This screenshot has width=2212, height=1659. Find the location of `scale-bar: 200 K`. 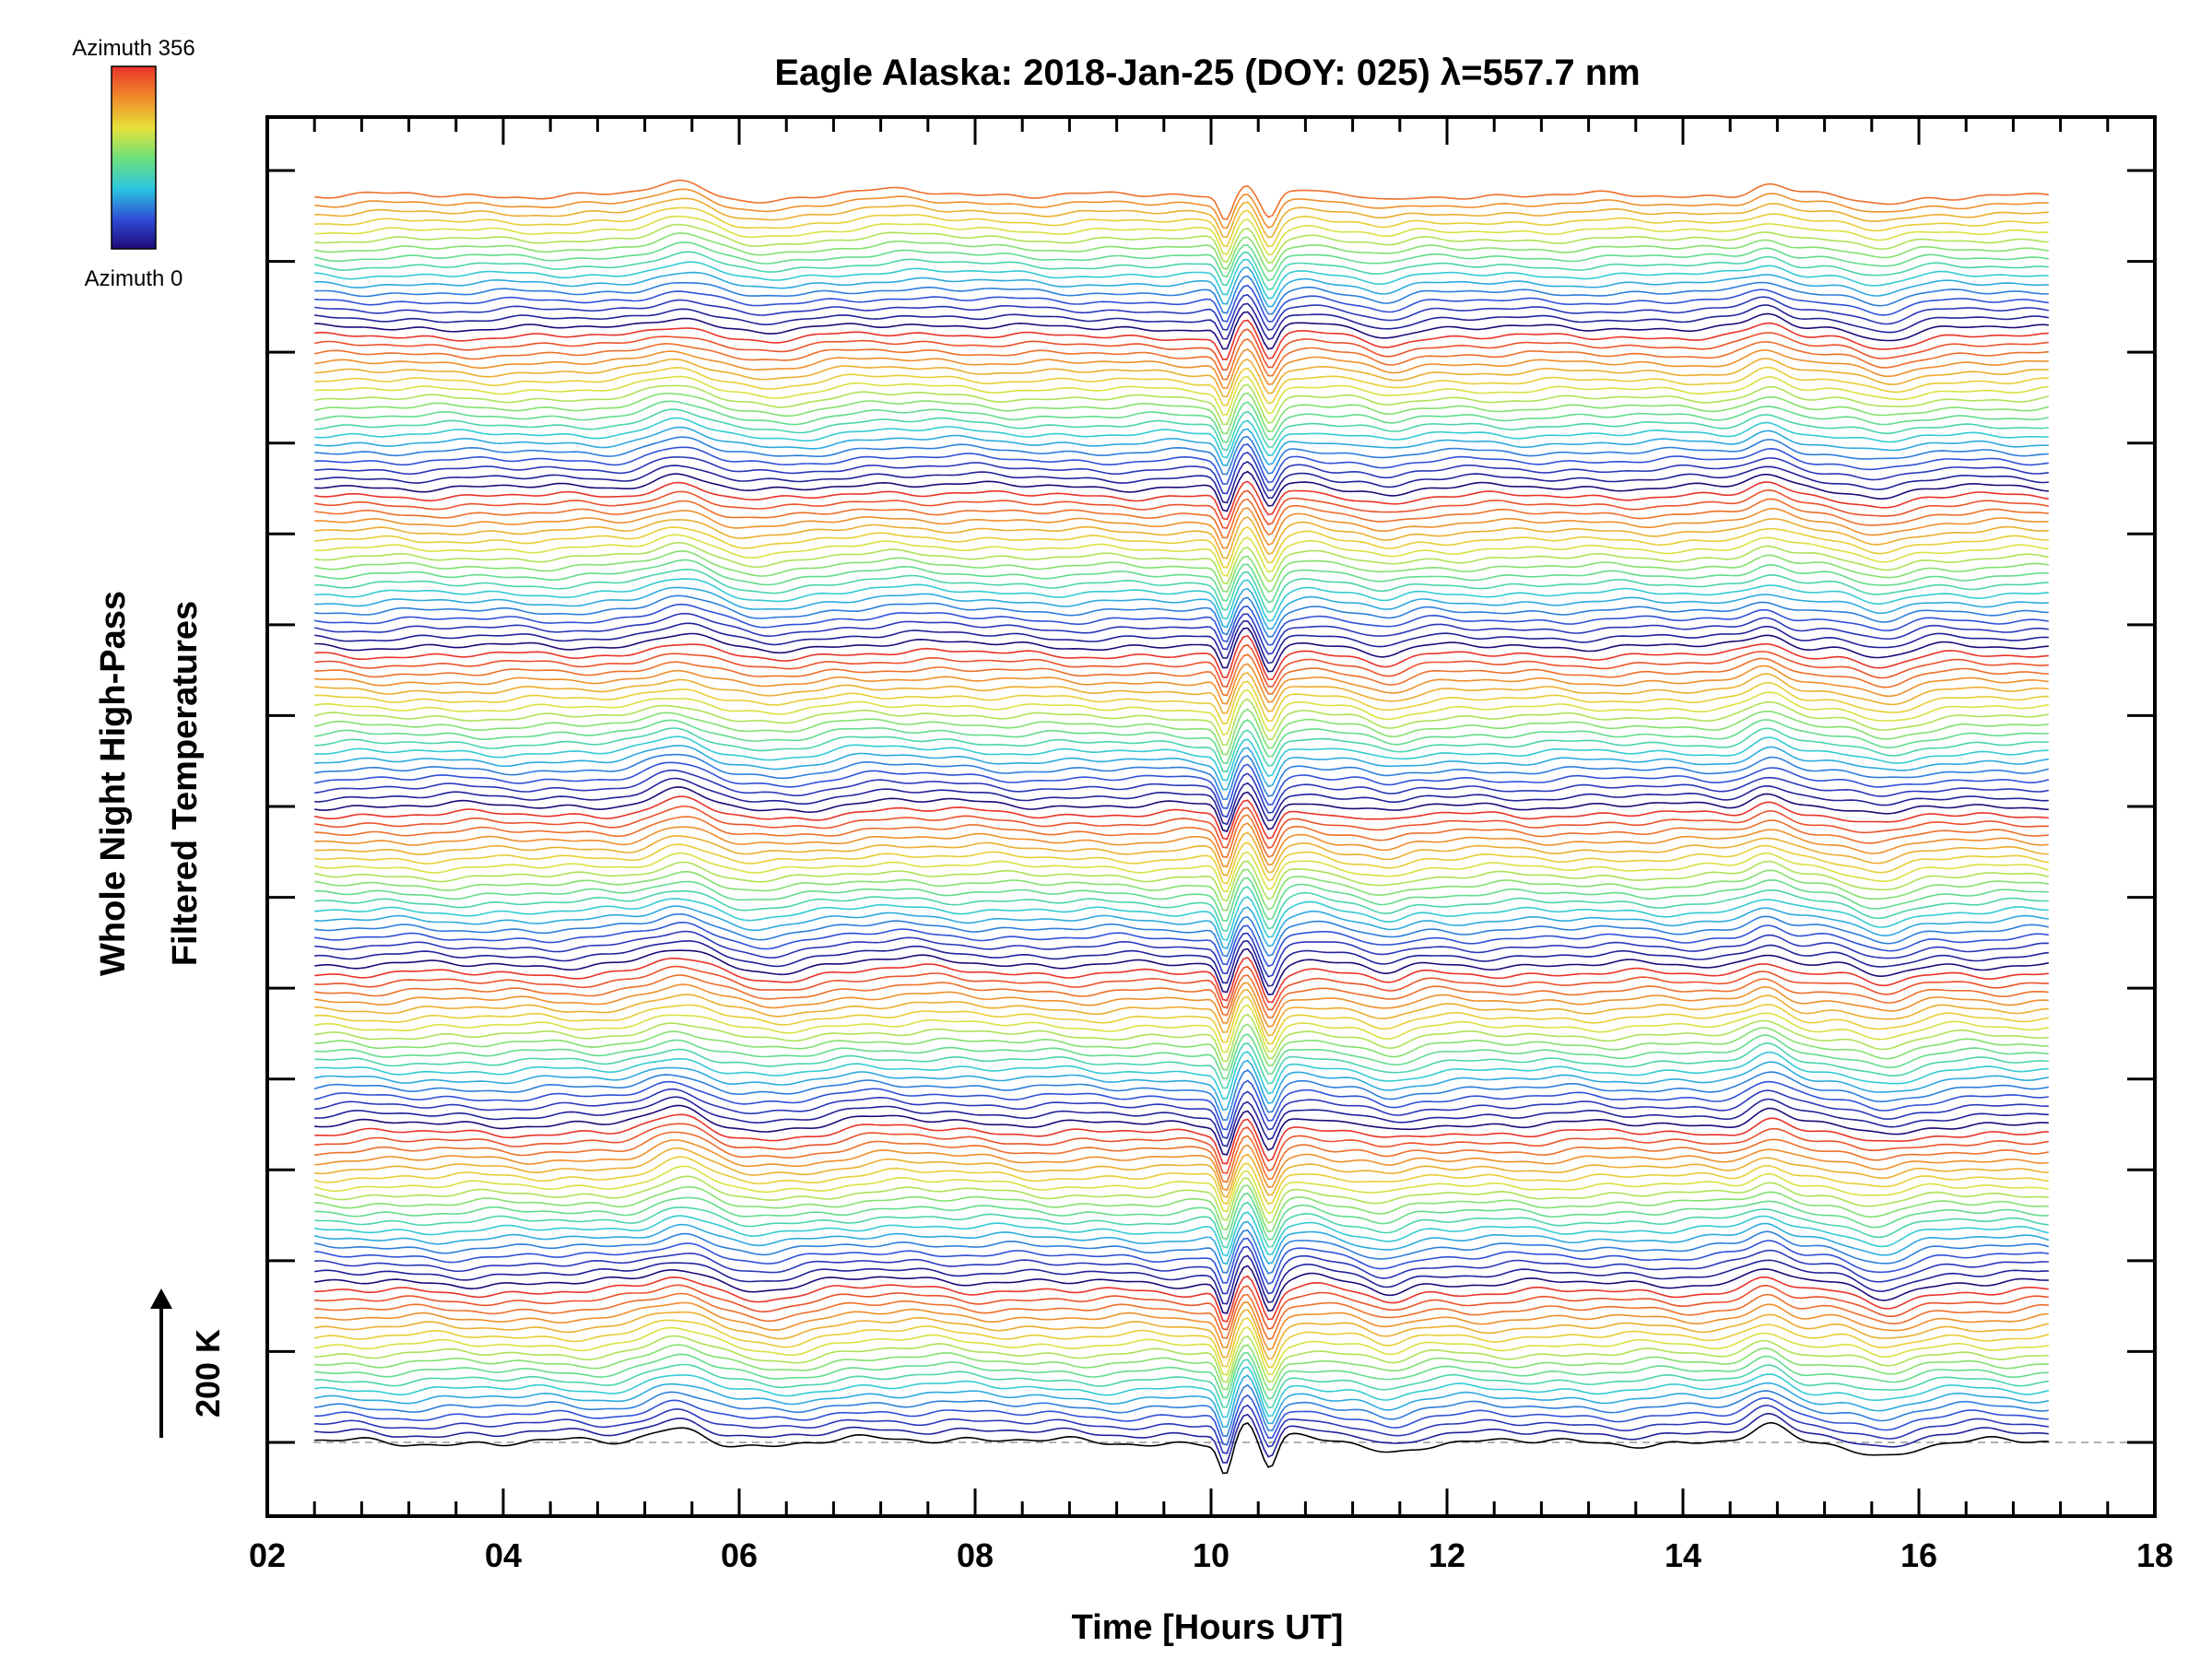

scale-bar: 200 K is located at coordinates (188, 1363).